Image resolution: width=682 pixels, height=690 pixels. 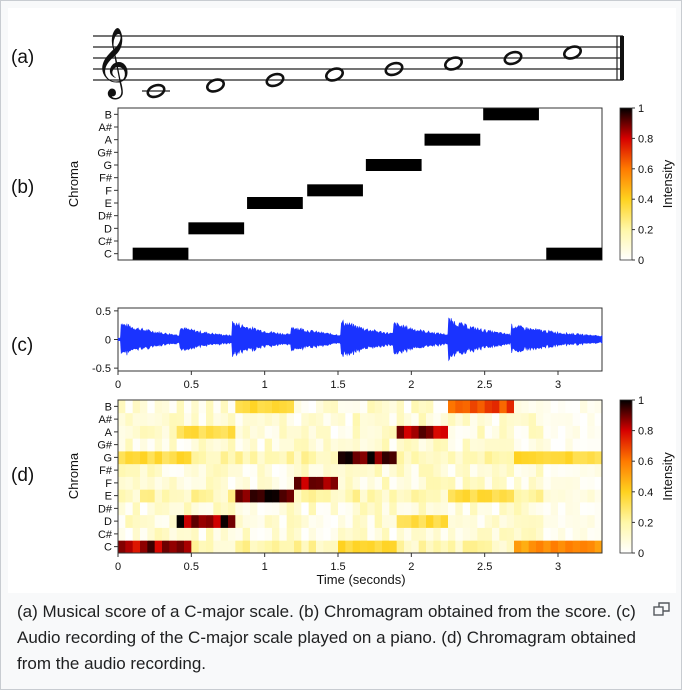 What do you see at coordinates (118, 567) in the screenshot?
I see `x-tick-label: 0` at bounding box center [118, 567].